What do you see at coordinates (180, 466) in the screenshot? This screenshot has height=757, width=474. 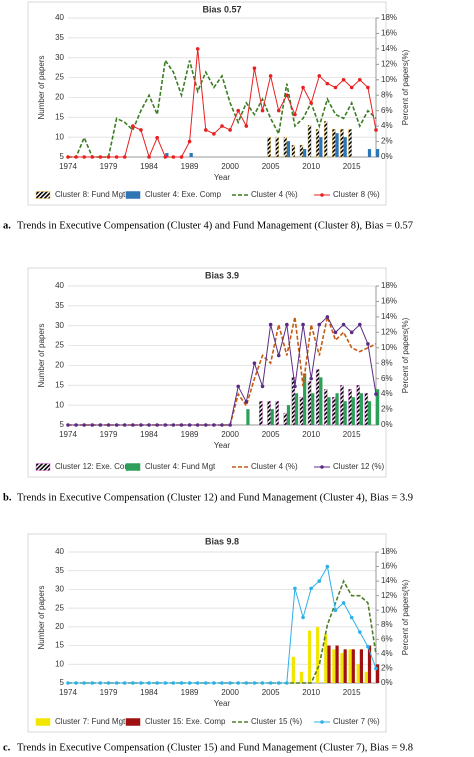 I see `legend-label: Cluster 4: Fund Mgt` at bounding box center [180, 466].